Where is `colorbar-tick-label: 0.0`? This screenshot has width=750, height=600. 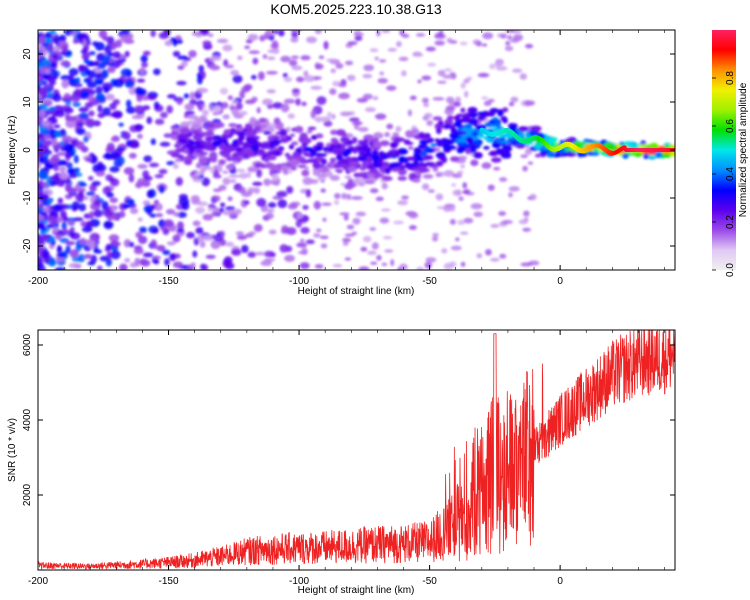 colorbar-tick-label: 0.0 is located at coordinates (730, 270).